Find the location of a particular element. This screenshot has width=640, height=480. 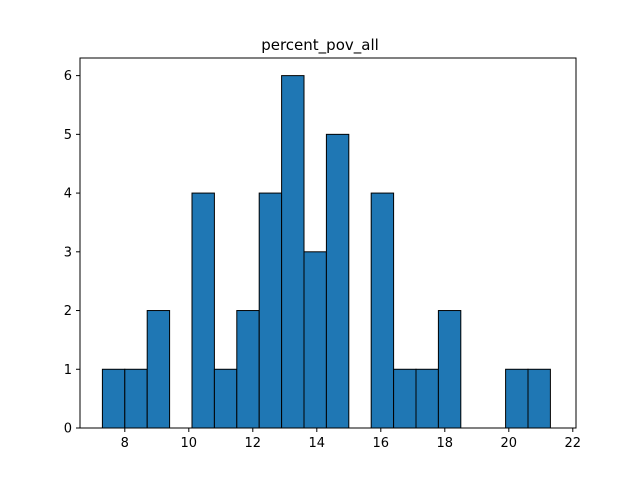

y-tick-label: 0 is located at coordinates (68, 429).